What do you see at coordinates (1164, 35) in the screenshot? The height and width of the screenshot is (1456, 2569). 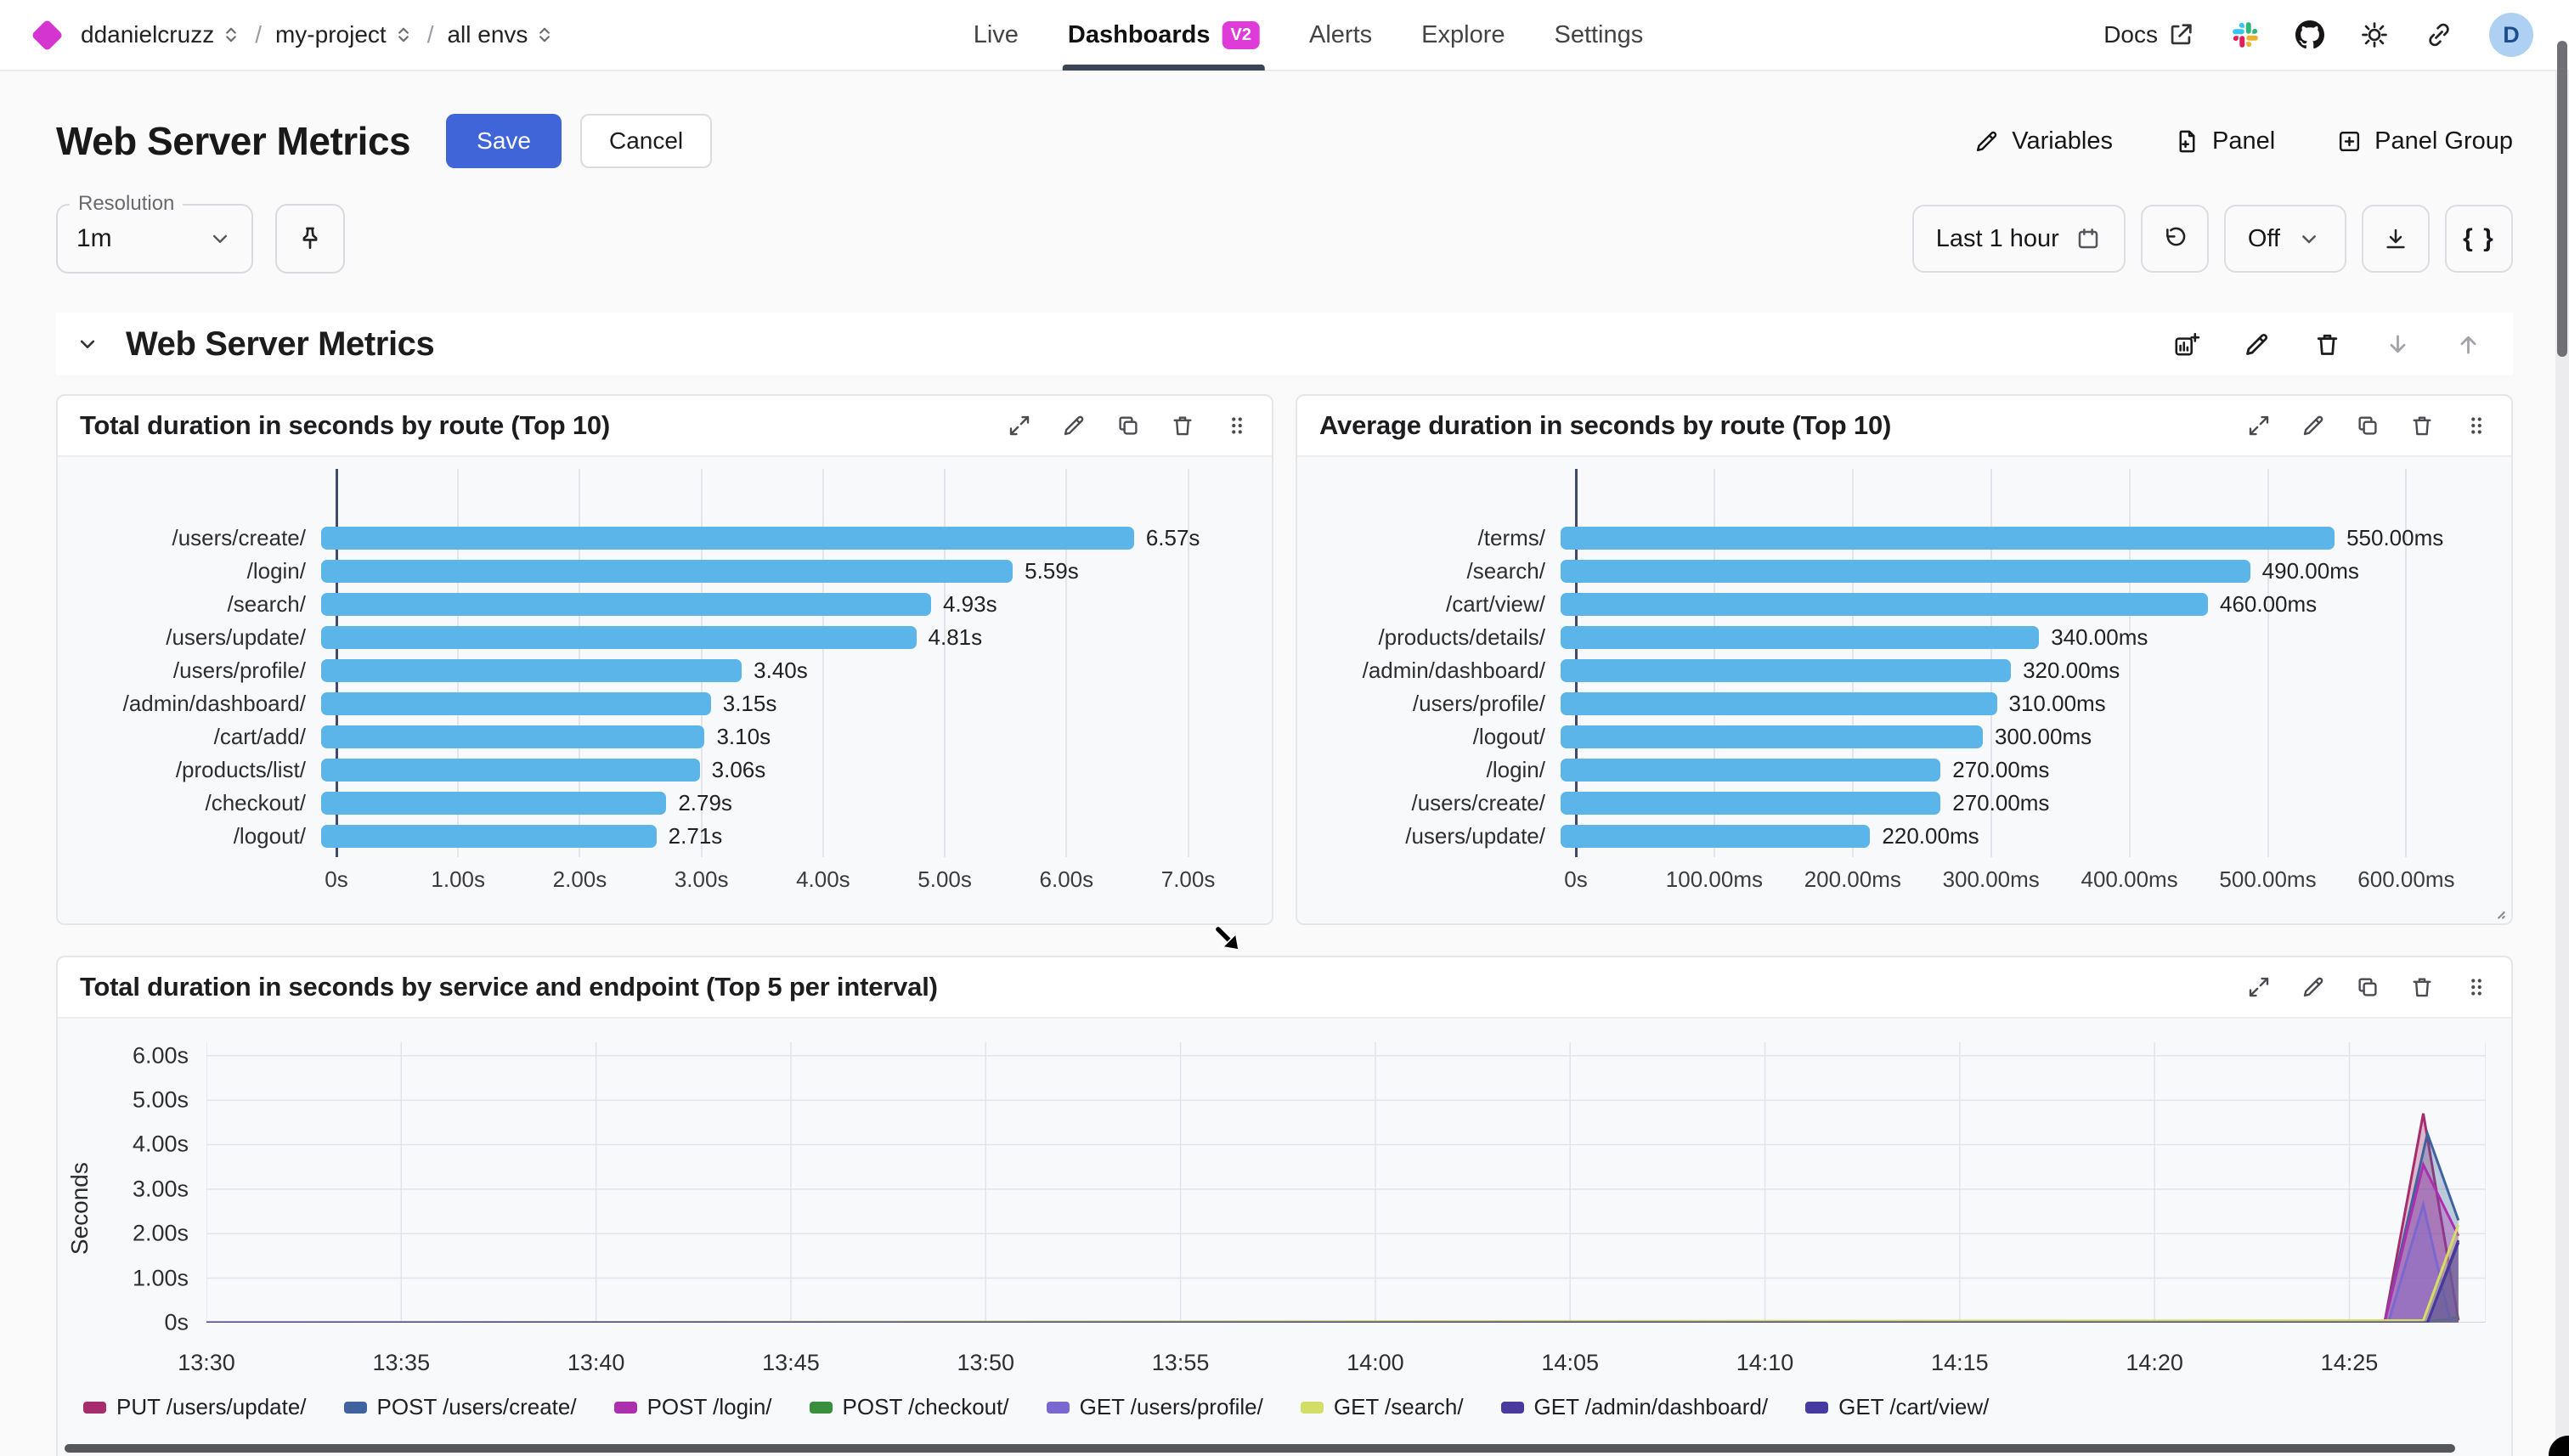 I see `tab-dashboards: Dashboards V2` at bounding box center [1164, 35].